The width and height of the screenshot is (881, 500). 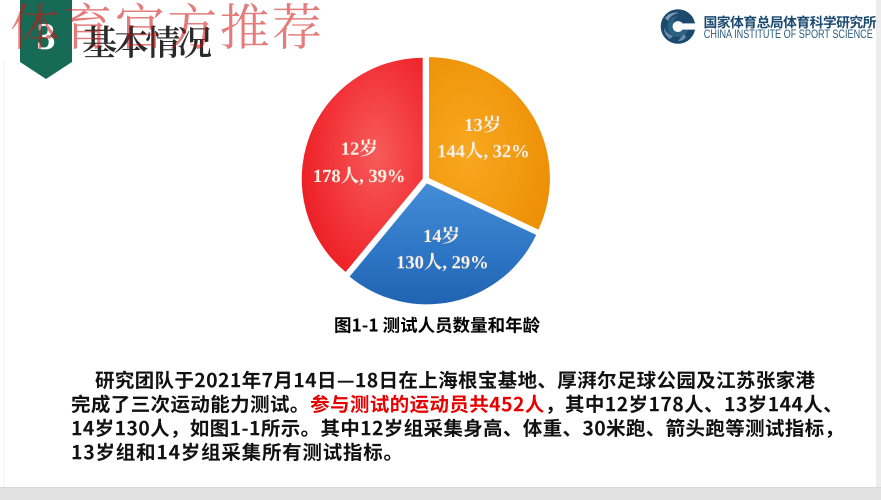 What do you see at coordinates (788, 35) in the screenshot?
I see `svg-text:CHINA INSTITUTE OF SPORT SCIEN: CHINA INSTITUTE OF SPORT SCIENCE` at bounding box center [788, 35].